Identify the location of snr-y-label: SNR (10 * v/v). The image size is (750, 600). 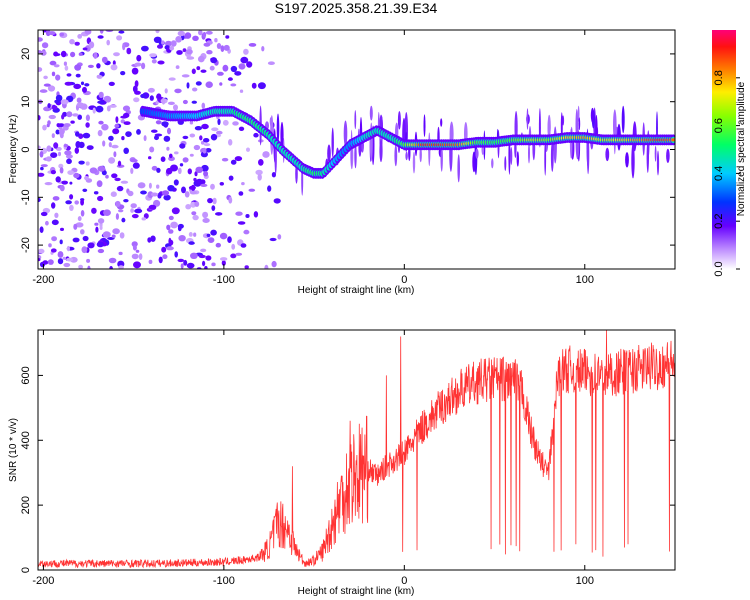
(13, 450).